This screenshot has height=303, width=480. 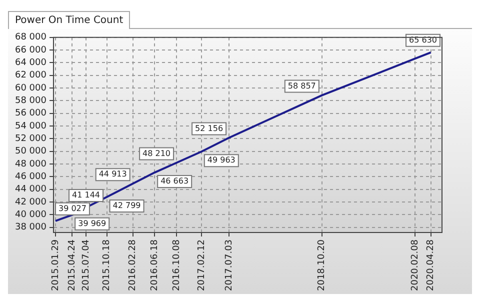 What do you see at coordinates (30, 151) in the screenshot?
I see `y-tick-label: 50 000` at bounding box center [30, 151].